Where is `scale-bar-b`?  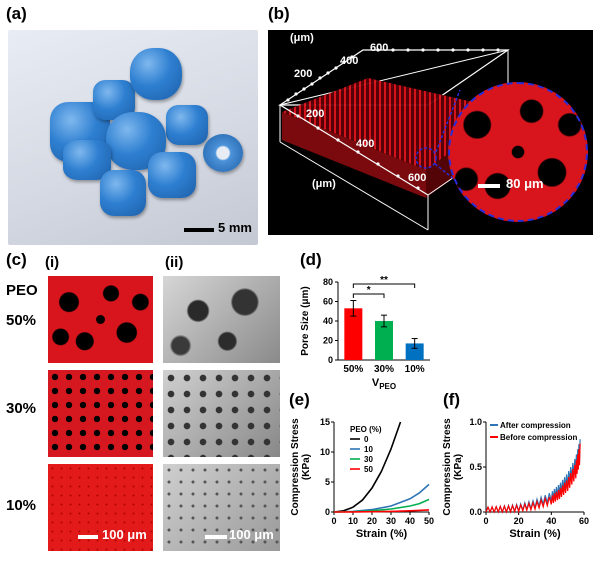 scale-bar-b is located at coordinates (489, 186).